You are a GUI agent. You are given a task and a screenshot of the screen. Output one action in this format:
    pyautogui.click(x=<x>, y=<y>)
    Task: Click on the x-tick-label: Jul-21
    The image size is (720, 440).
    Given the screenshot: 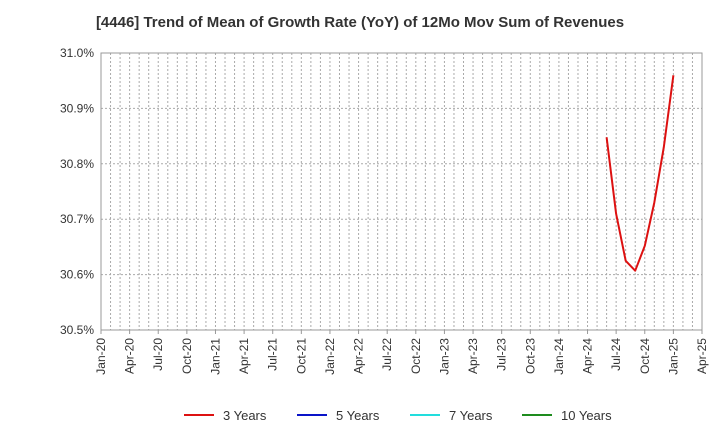 What is the action you would take?
    pyautogui.click(x=273, y=354)
    